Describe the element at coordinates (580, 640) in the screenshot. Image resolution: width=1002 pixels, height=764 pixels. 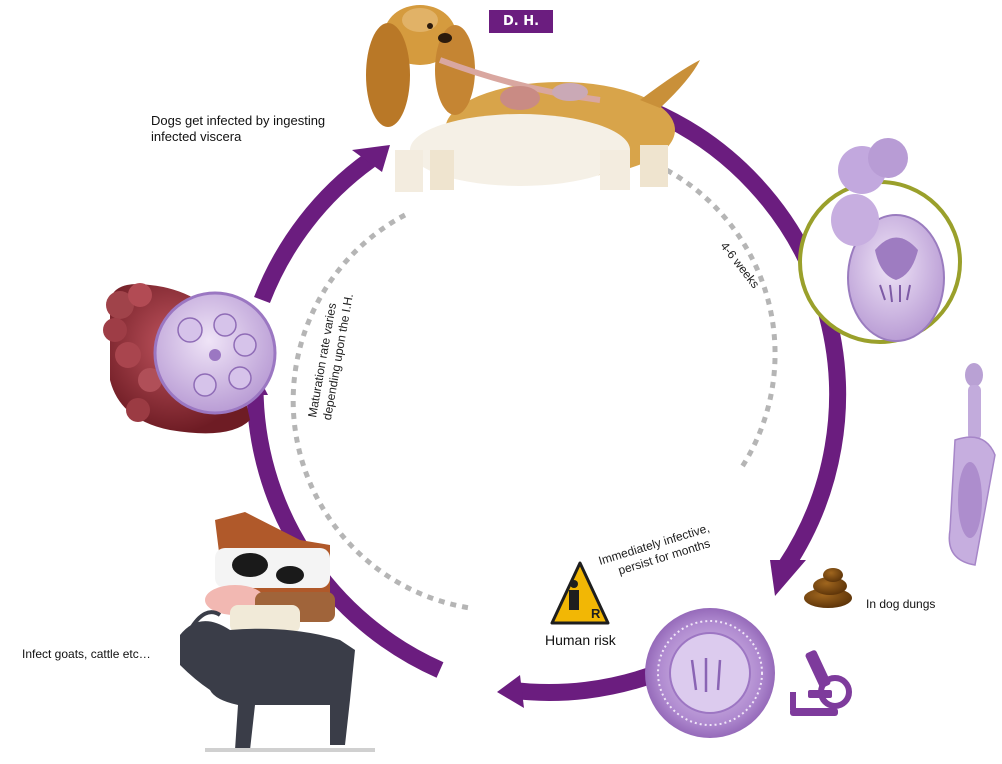
I see `human-risk-label: Human risk` at that location.